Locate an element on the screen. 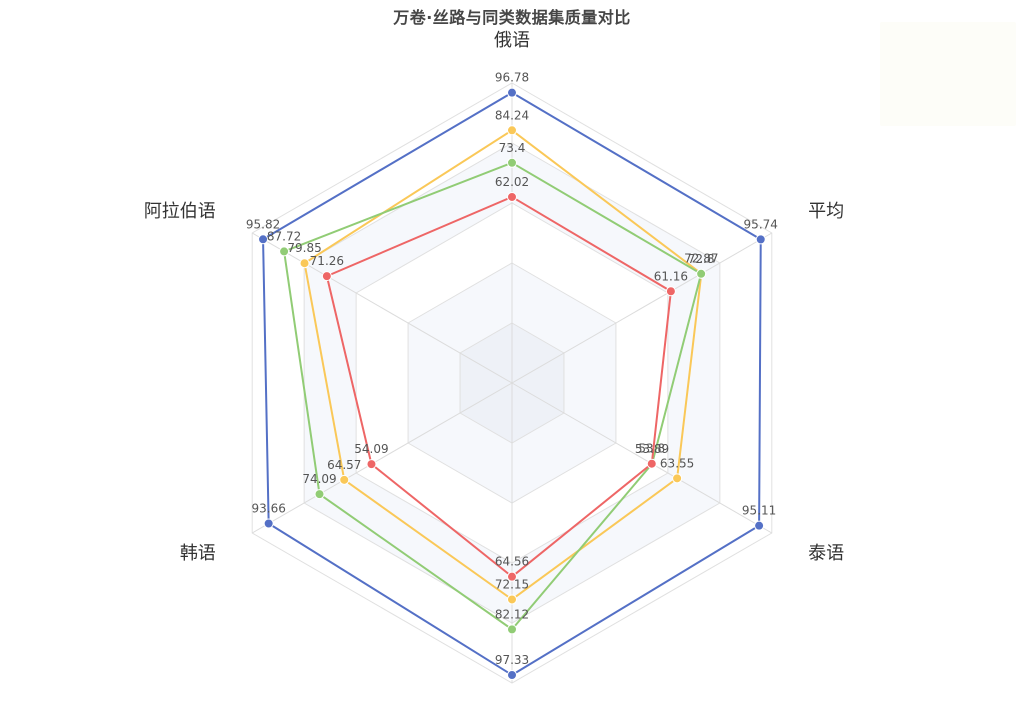 Image resolution: width=1024 pixels, height=724 pixels. data-label: 97.33 is located at coordinates (512, 660).